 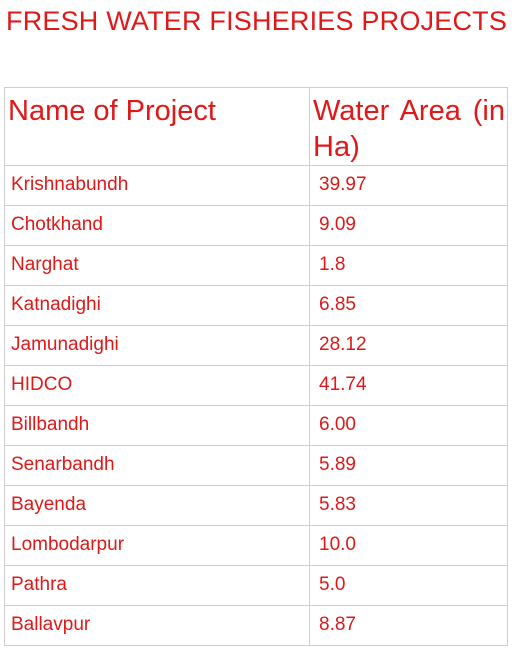 What do you see at coordinates (408, 625) in the screenshot?
I see `water-area-cell: 8.87` at bounding box center [408, 625].